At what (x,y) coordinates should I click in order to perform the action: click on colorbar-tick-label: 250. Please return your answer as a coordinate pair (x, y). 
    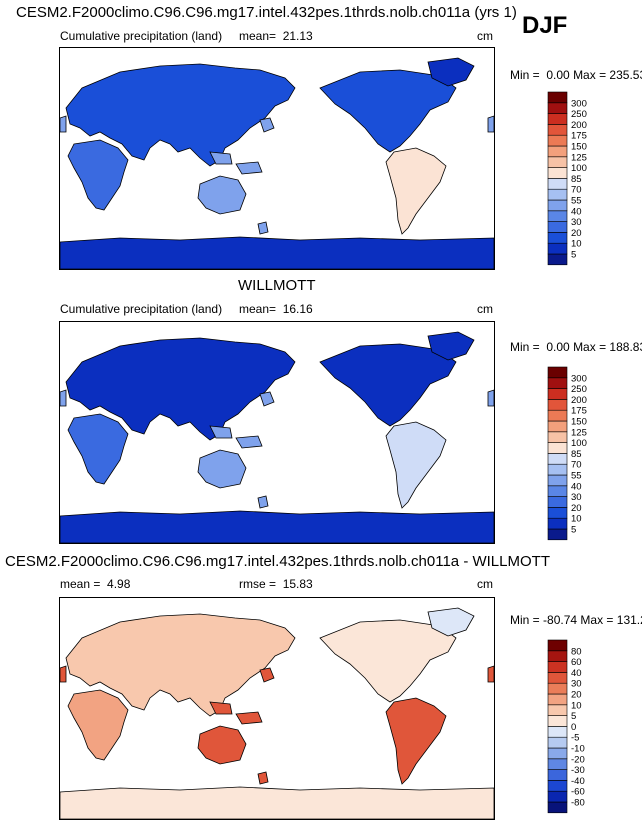
    Looking at the image, I should click on (579, 389).